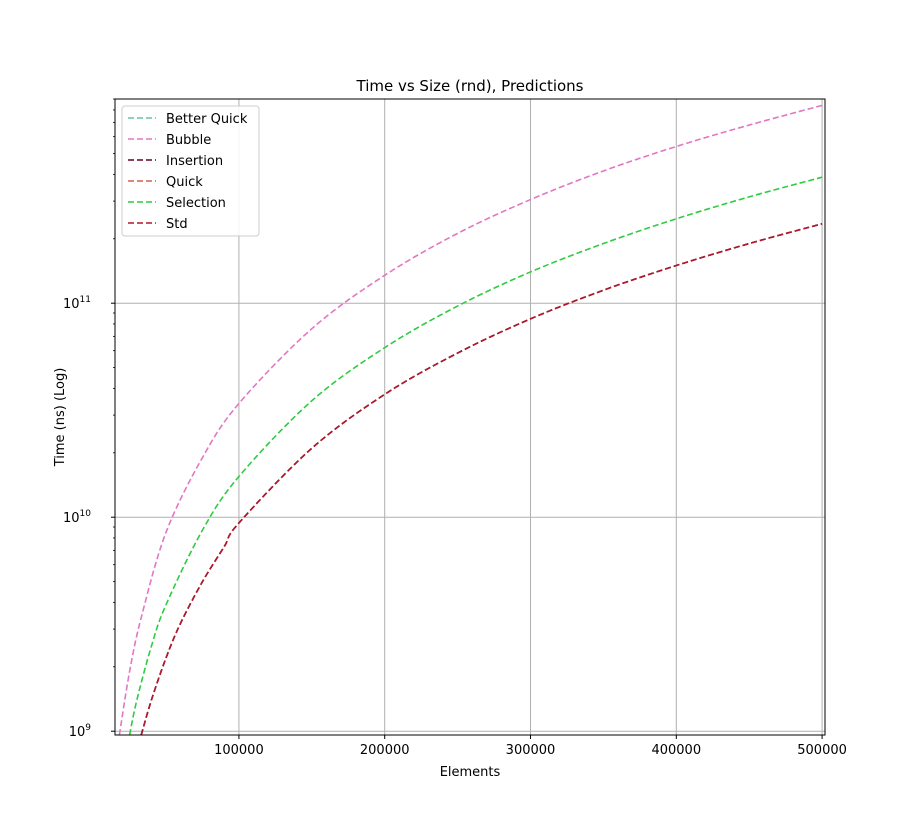  What do you see at coordinates (207, 119) in the screenshot?
I see `legend-label: Better Quick` at bounding box center [207, 119].